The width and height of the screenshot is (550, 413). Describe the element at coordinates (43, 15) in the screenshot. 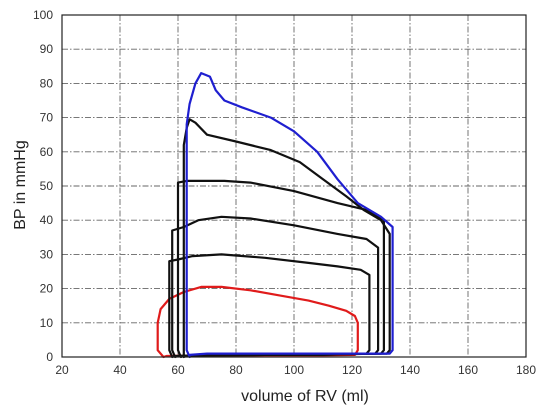

I see `y-tick-label: 100` at that location.